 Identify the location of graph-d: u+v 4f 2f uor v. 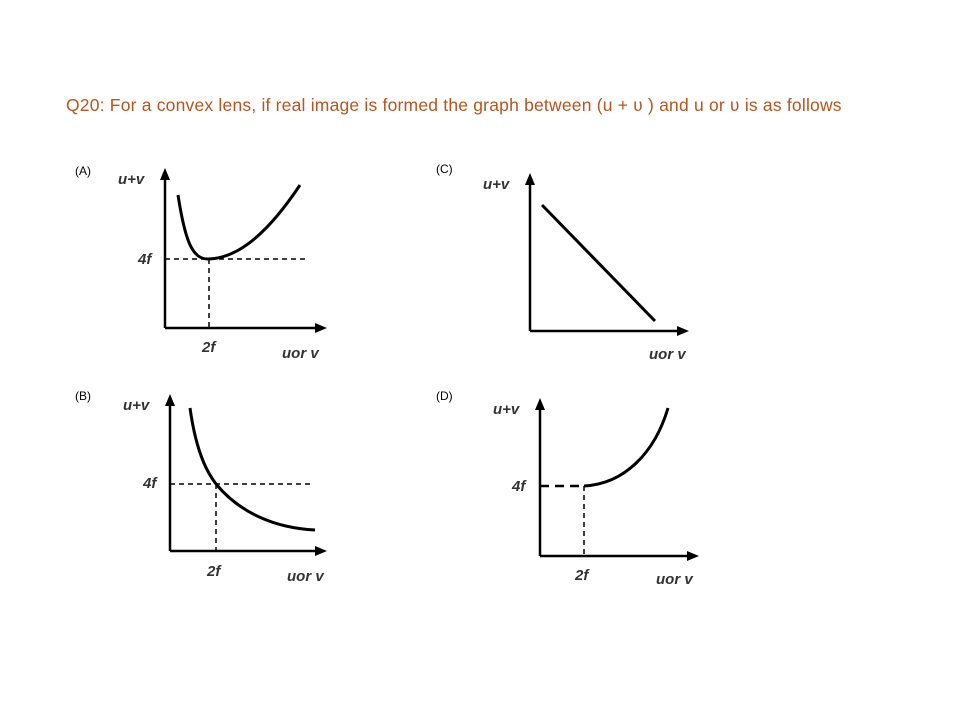
(596, 493).